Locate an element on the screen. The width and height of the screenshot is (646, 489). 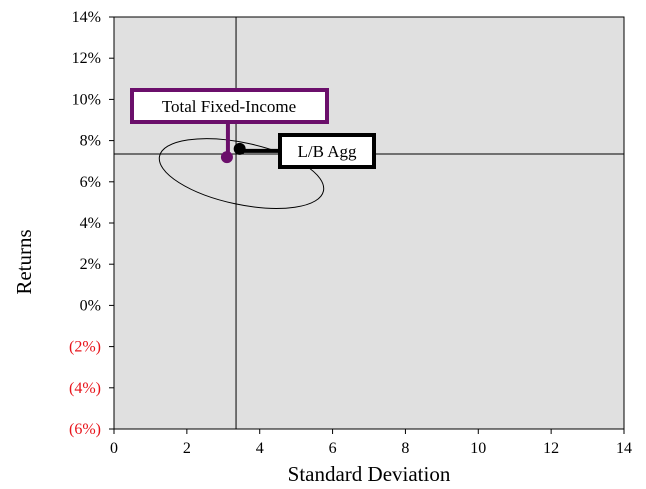
x-axis-title: Standard Deviation is located at coordinates (369, 474).